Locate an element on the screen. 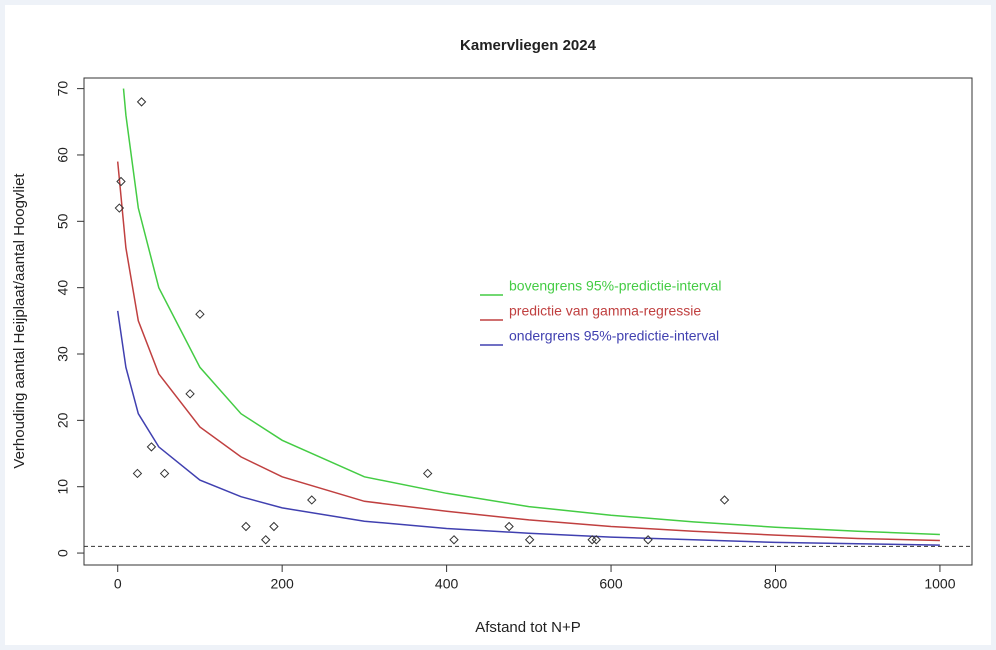  y-tick-label: 30 is located at coordinates (63, 354).